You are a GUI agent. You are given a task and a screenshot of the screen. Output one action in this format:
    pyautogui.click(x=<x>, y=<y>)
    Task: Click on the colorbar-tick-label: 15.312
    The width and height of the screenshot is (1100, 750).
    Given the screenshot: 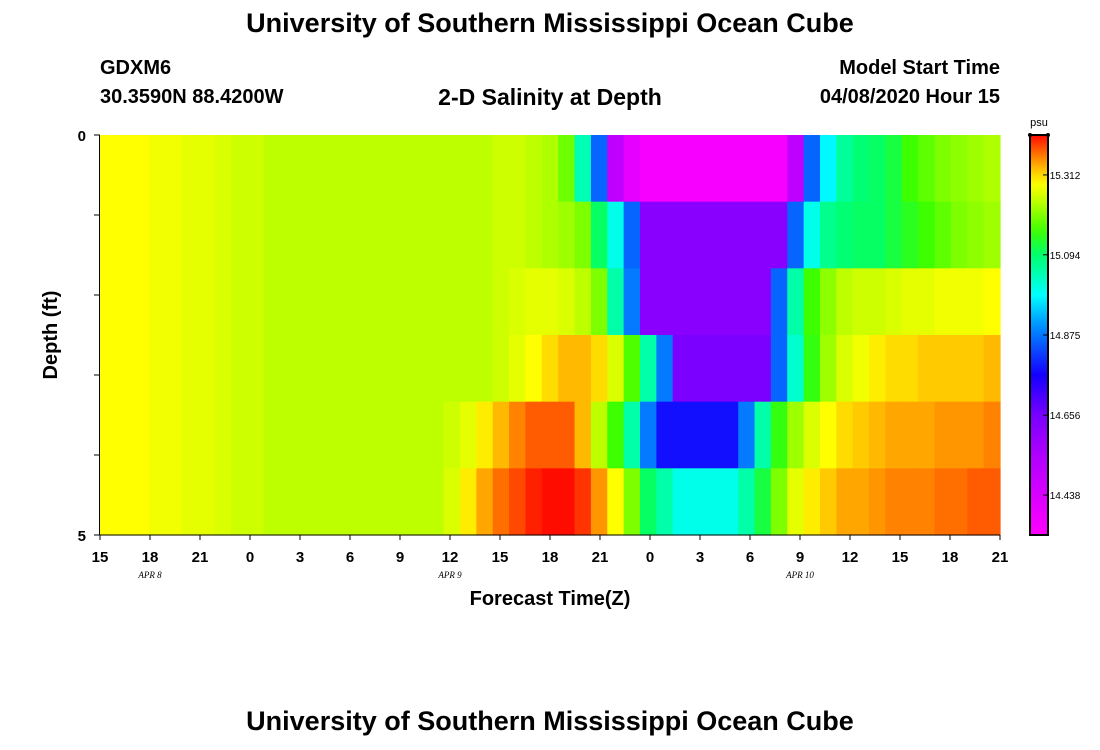 What is the action you would take?
    pyautogui.click(x=1065, y=176)
    